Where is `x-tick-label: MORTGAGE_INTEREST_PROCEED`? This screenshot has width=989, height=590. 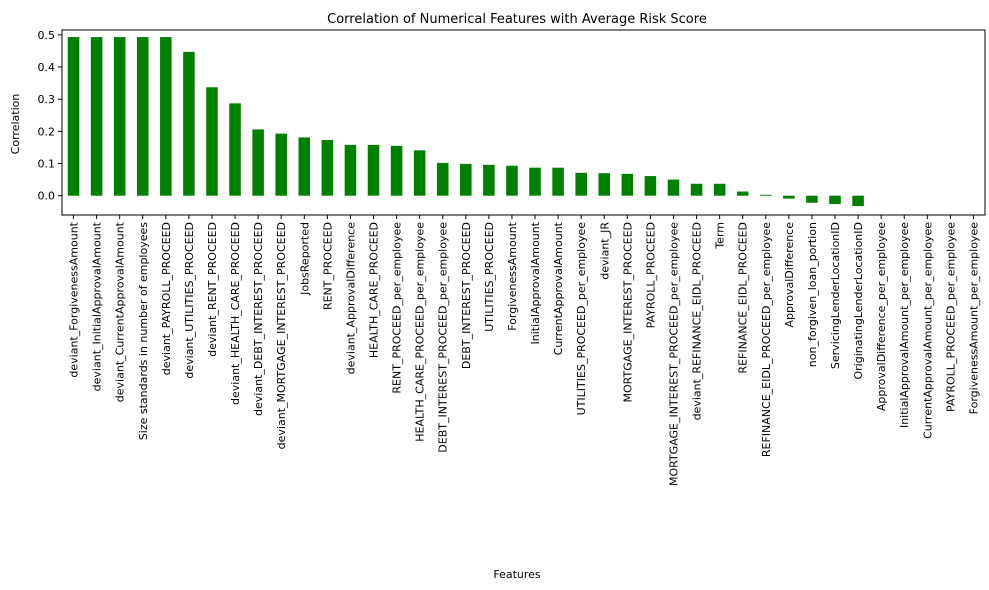
x-tick-label: MORTGAGE_INTEREST_PROCEED is located at coordinates (627, 312).